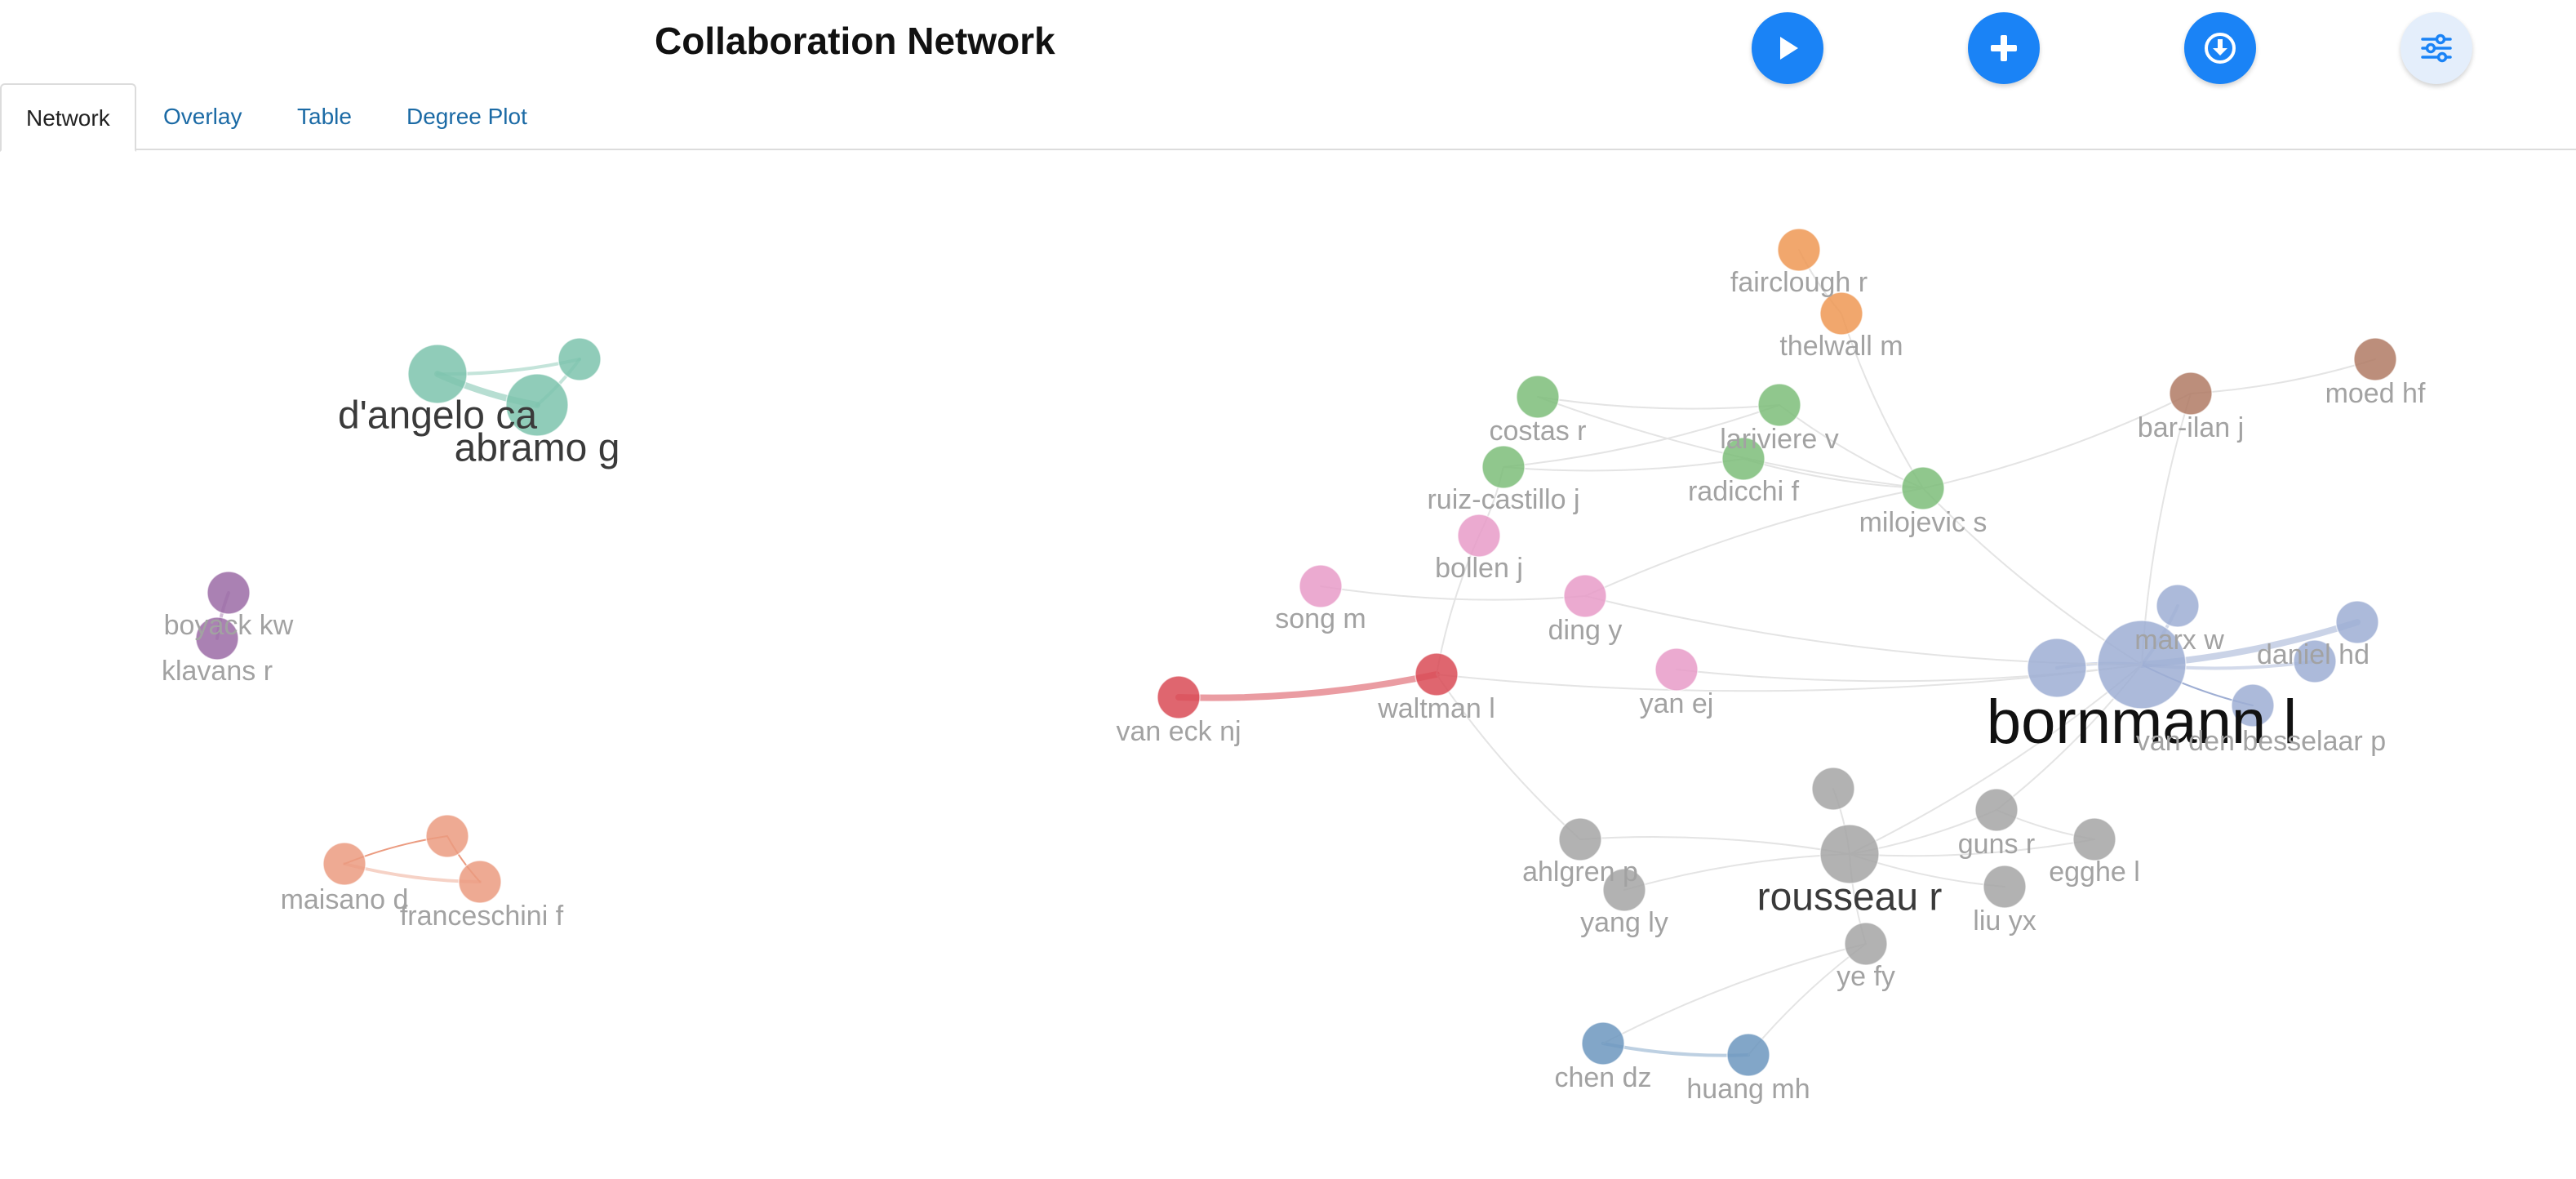 The height and width of the screenshot is (1179, 2576). What do you see at coordinates (1623, 465) in the screenshot?
I see `network-edge-ruiz-radicchi` at bounding box center [1623, 465].